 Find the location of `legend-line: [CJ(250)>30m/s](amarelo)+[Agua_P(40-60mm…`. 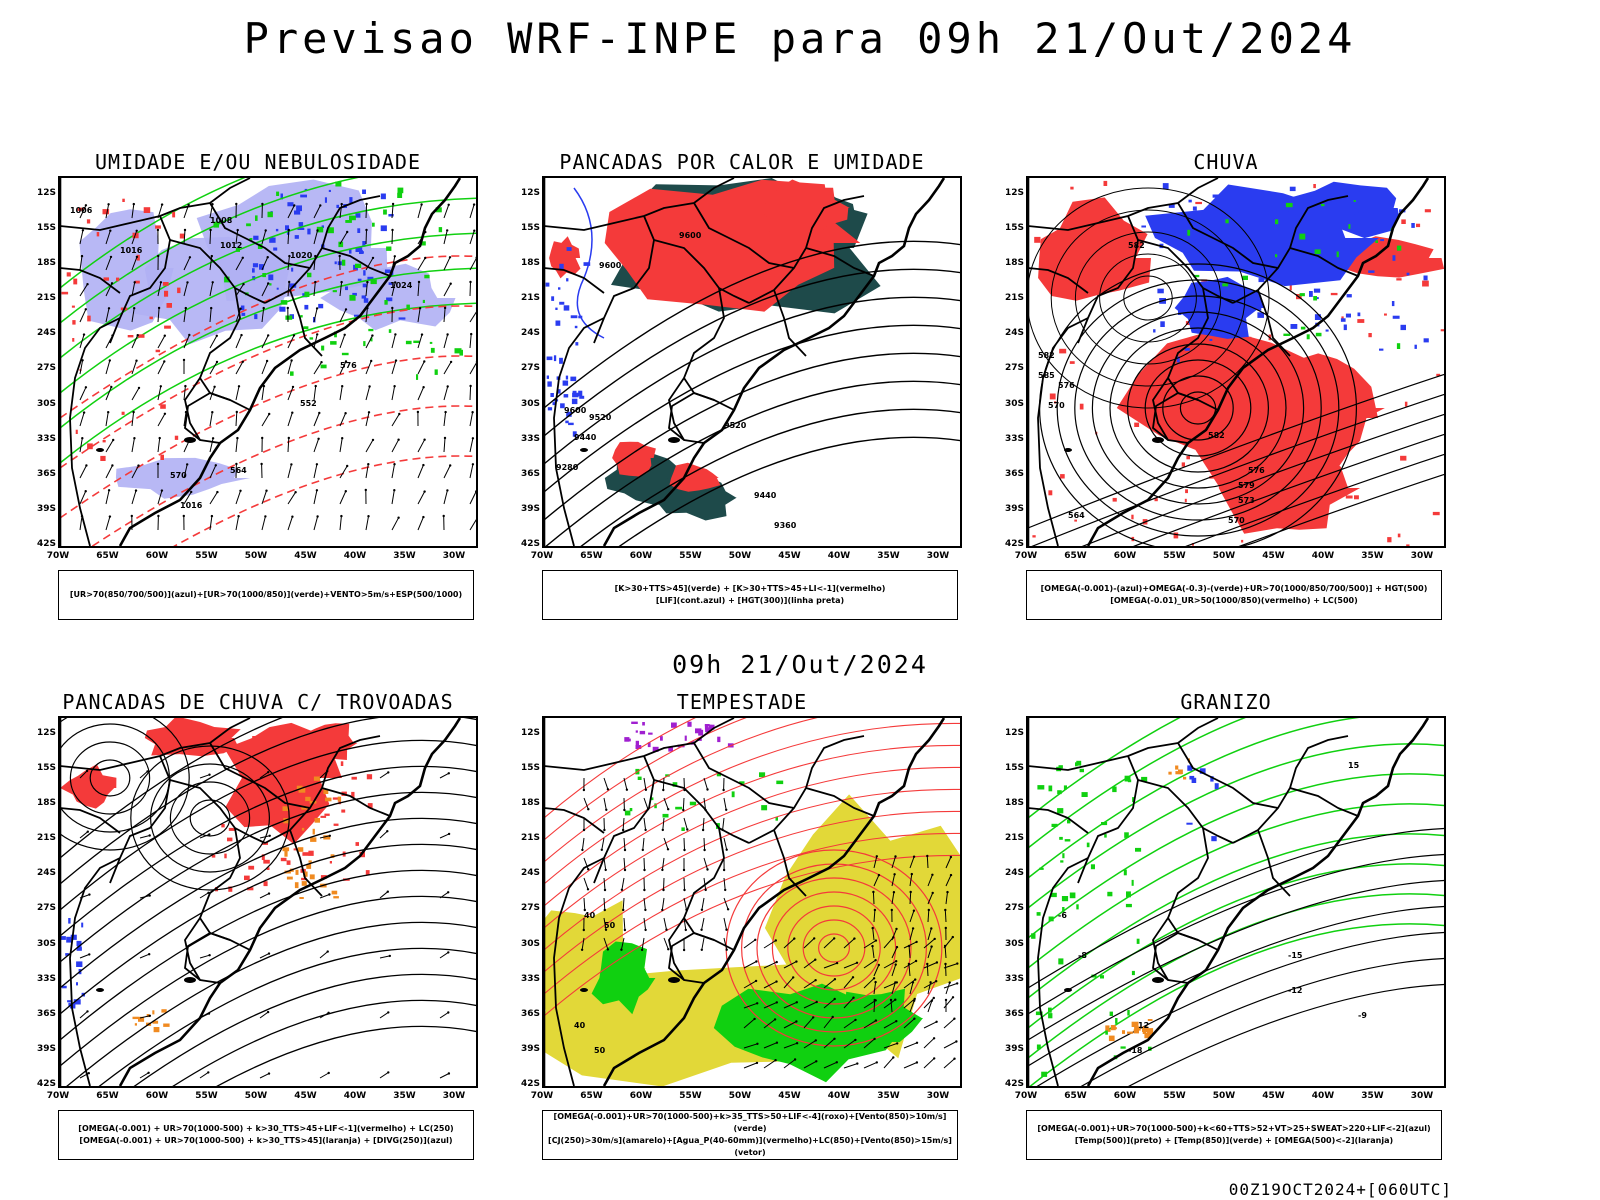

legend-line: [CJ(250)>30m/s](amarelo)+[Agua_P(40-60mm… is located at coordinates (750, 1146).